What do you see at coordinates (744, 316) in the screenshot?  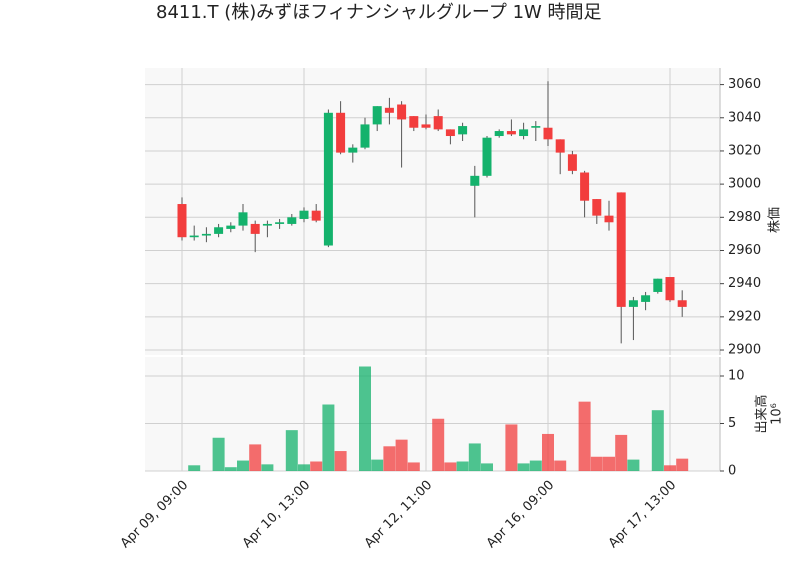 I see `y-tick-label: 2920` at bounding box center [744, 316].